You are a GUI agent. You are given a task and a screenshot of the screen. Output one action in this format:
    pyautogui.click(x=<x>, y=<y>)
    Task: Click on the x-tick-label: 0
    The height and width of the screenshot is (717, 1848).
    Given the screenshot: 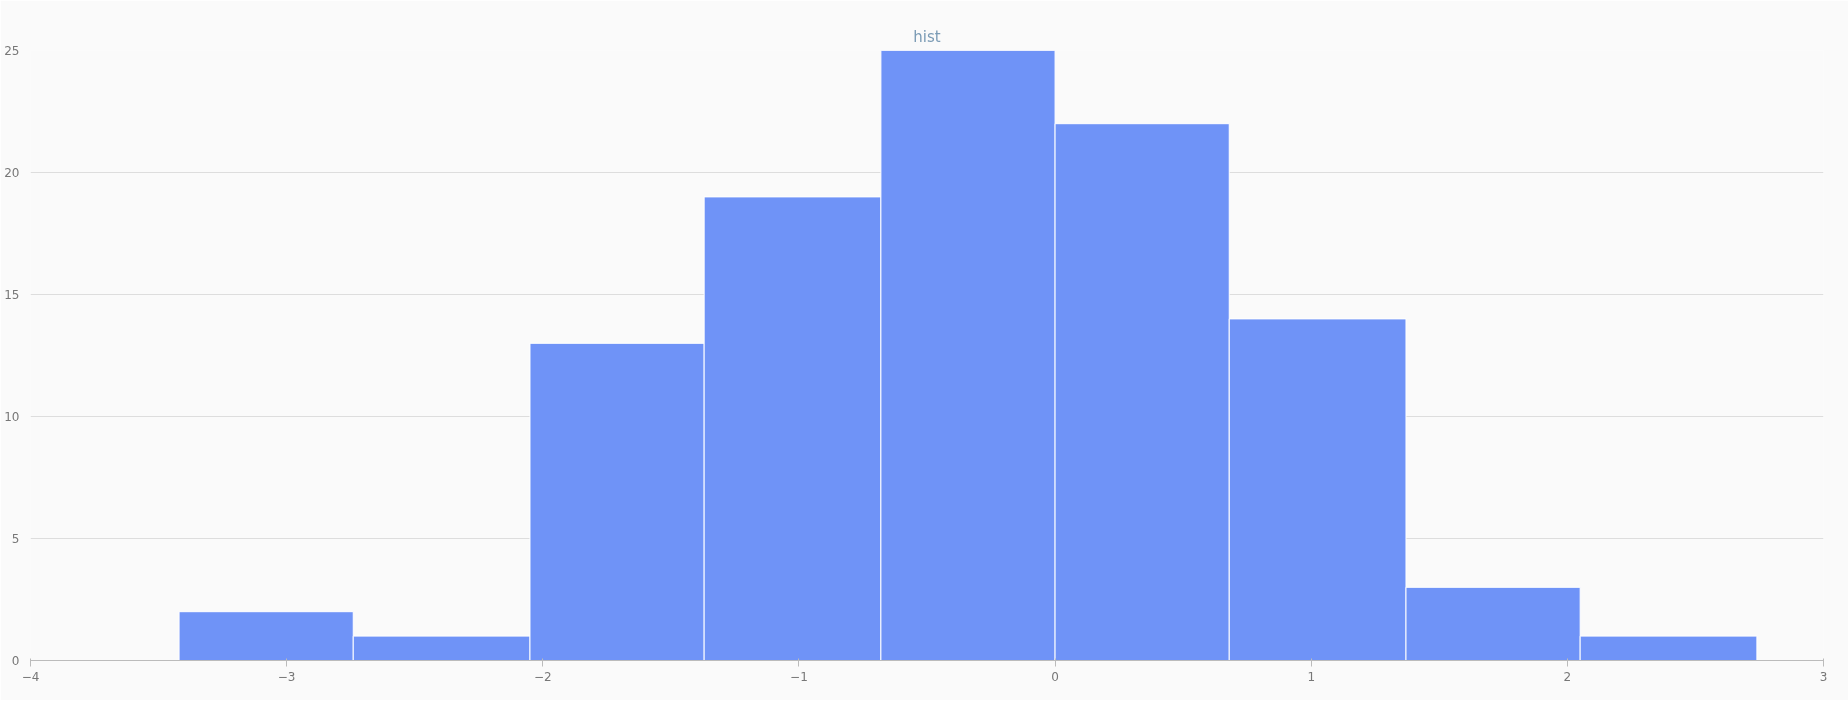 What is the action you would take?
    pyautogui.click(x=1055, y=676)
    